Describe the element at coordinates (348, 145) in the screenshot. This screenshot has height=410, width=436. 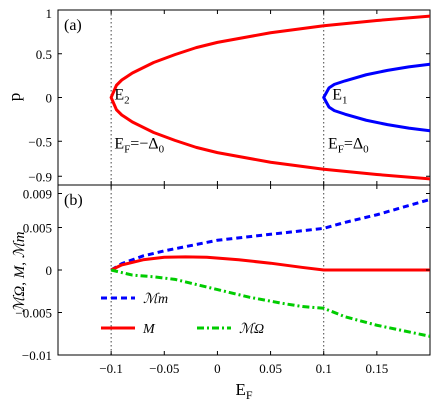
I see `annotation-3: EF=Δ0` at that location.